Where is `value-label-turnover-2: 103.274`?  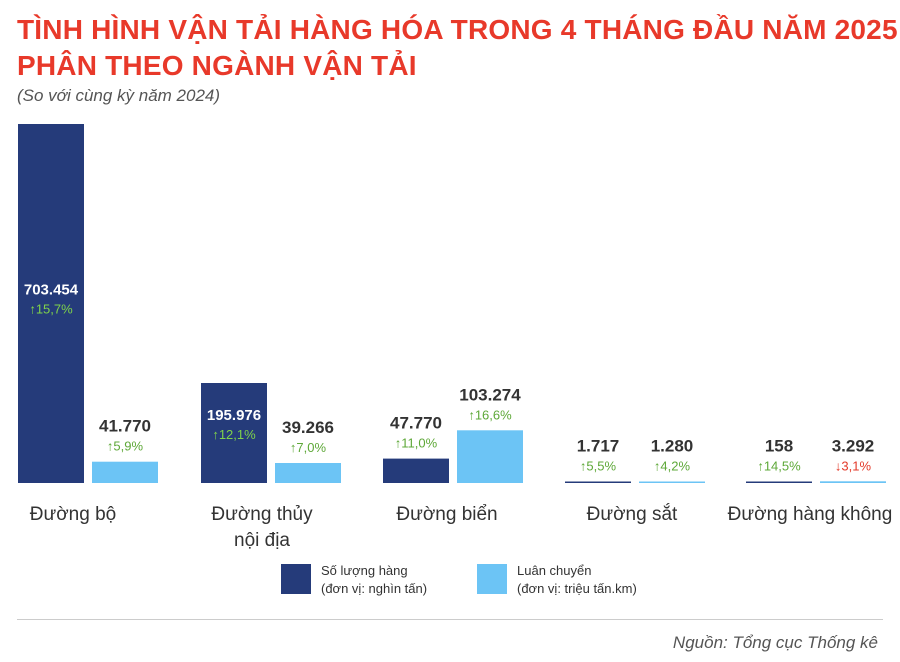 value-label-turnover-2: 103.274 is located at coordinates (490, 394).